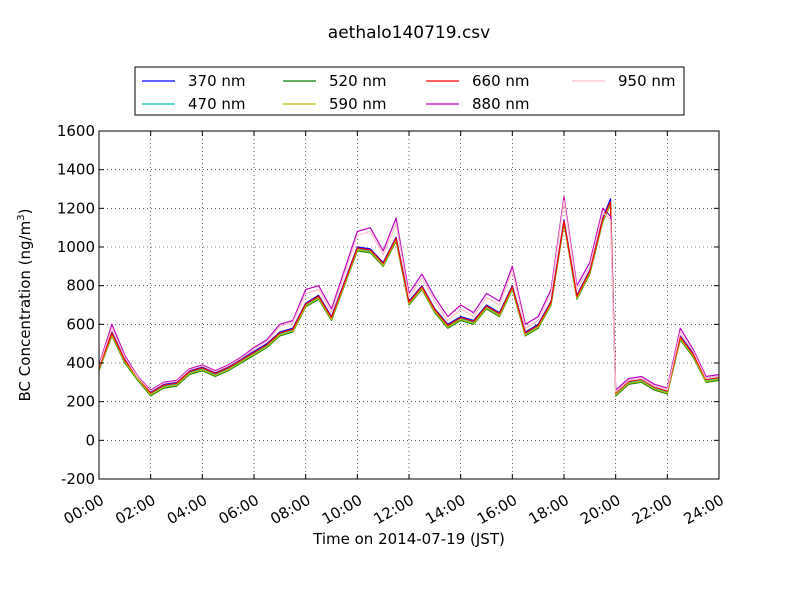 The width and height of the screenshot is (800, 600). Describe the element at coordinates (25, 311) in the screenshot. I see `y-axis-label-main: BC Concentration (ng/m` at that location.